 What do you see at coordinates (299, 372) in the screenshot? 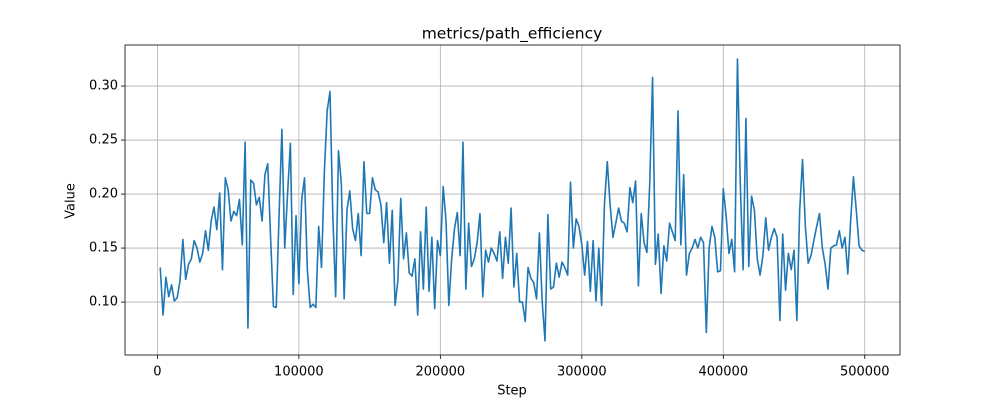
I see `x-tick-label: 100000` at bounding box center [299, 372].